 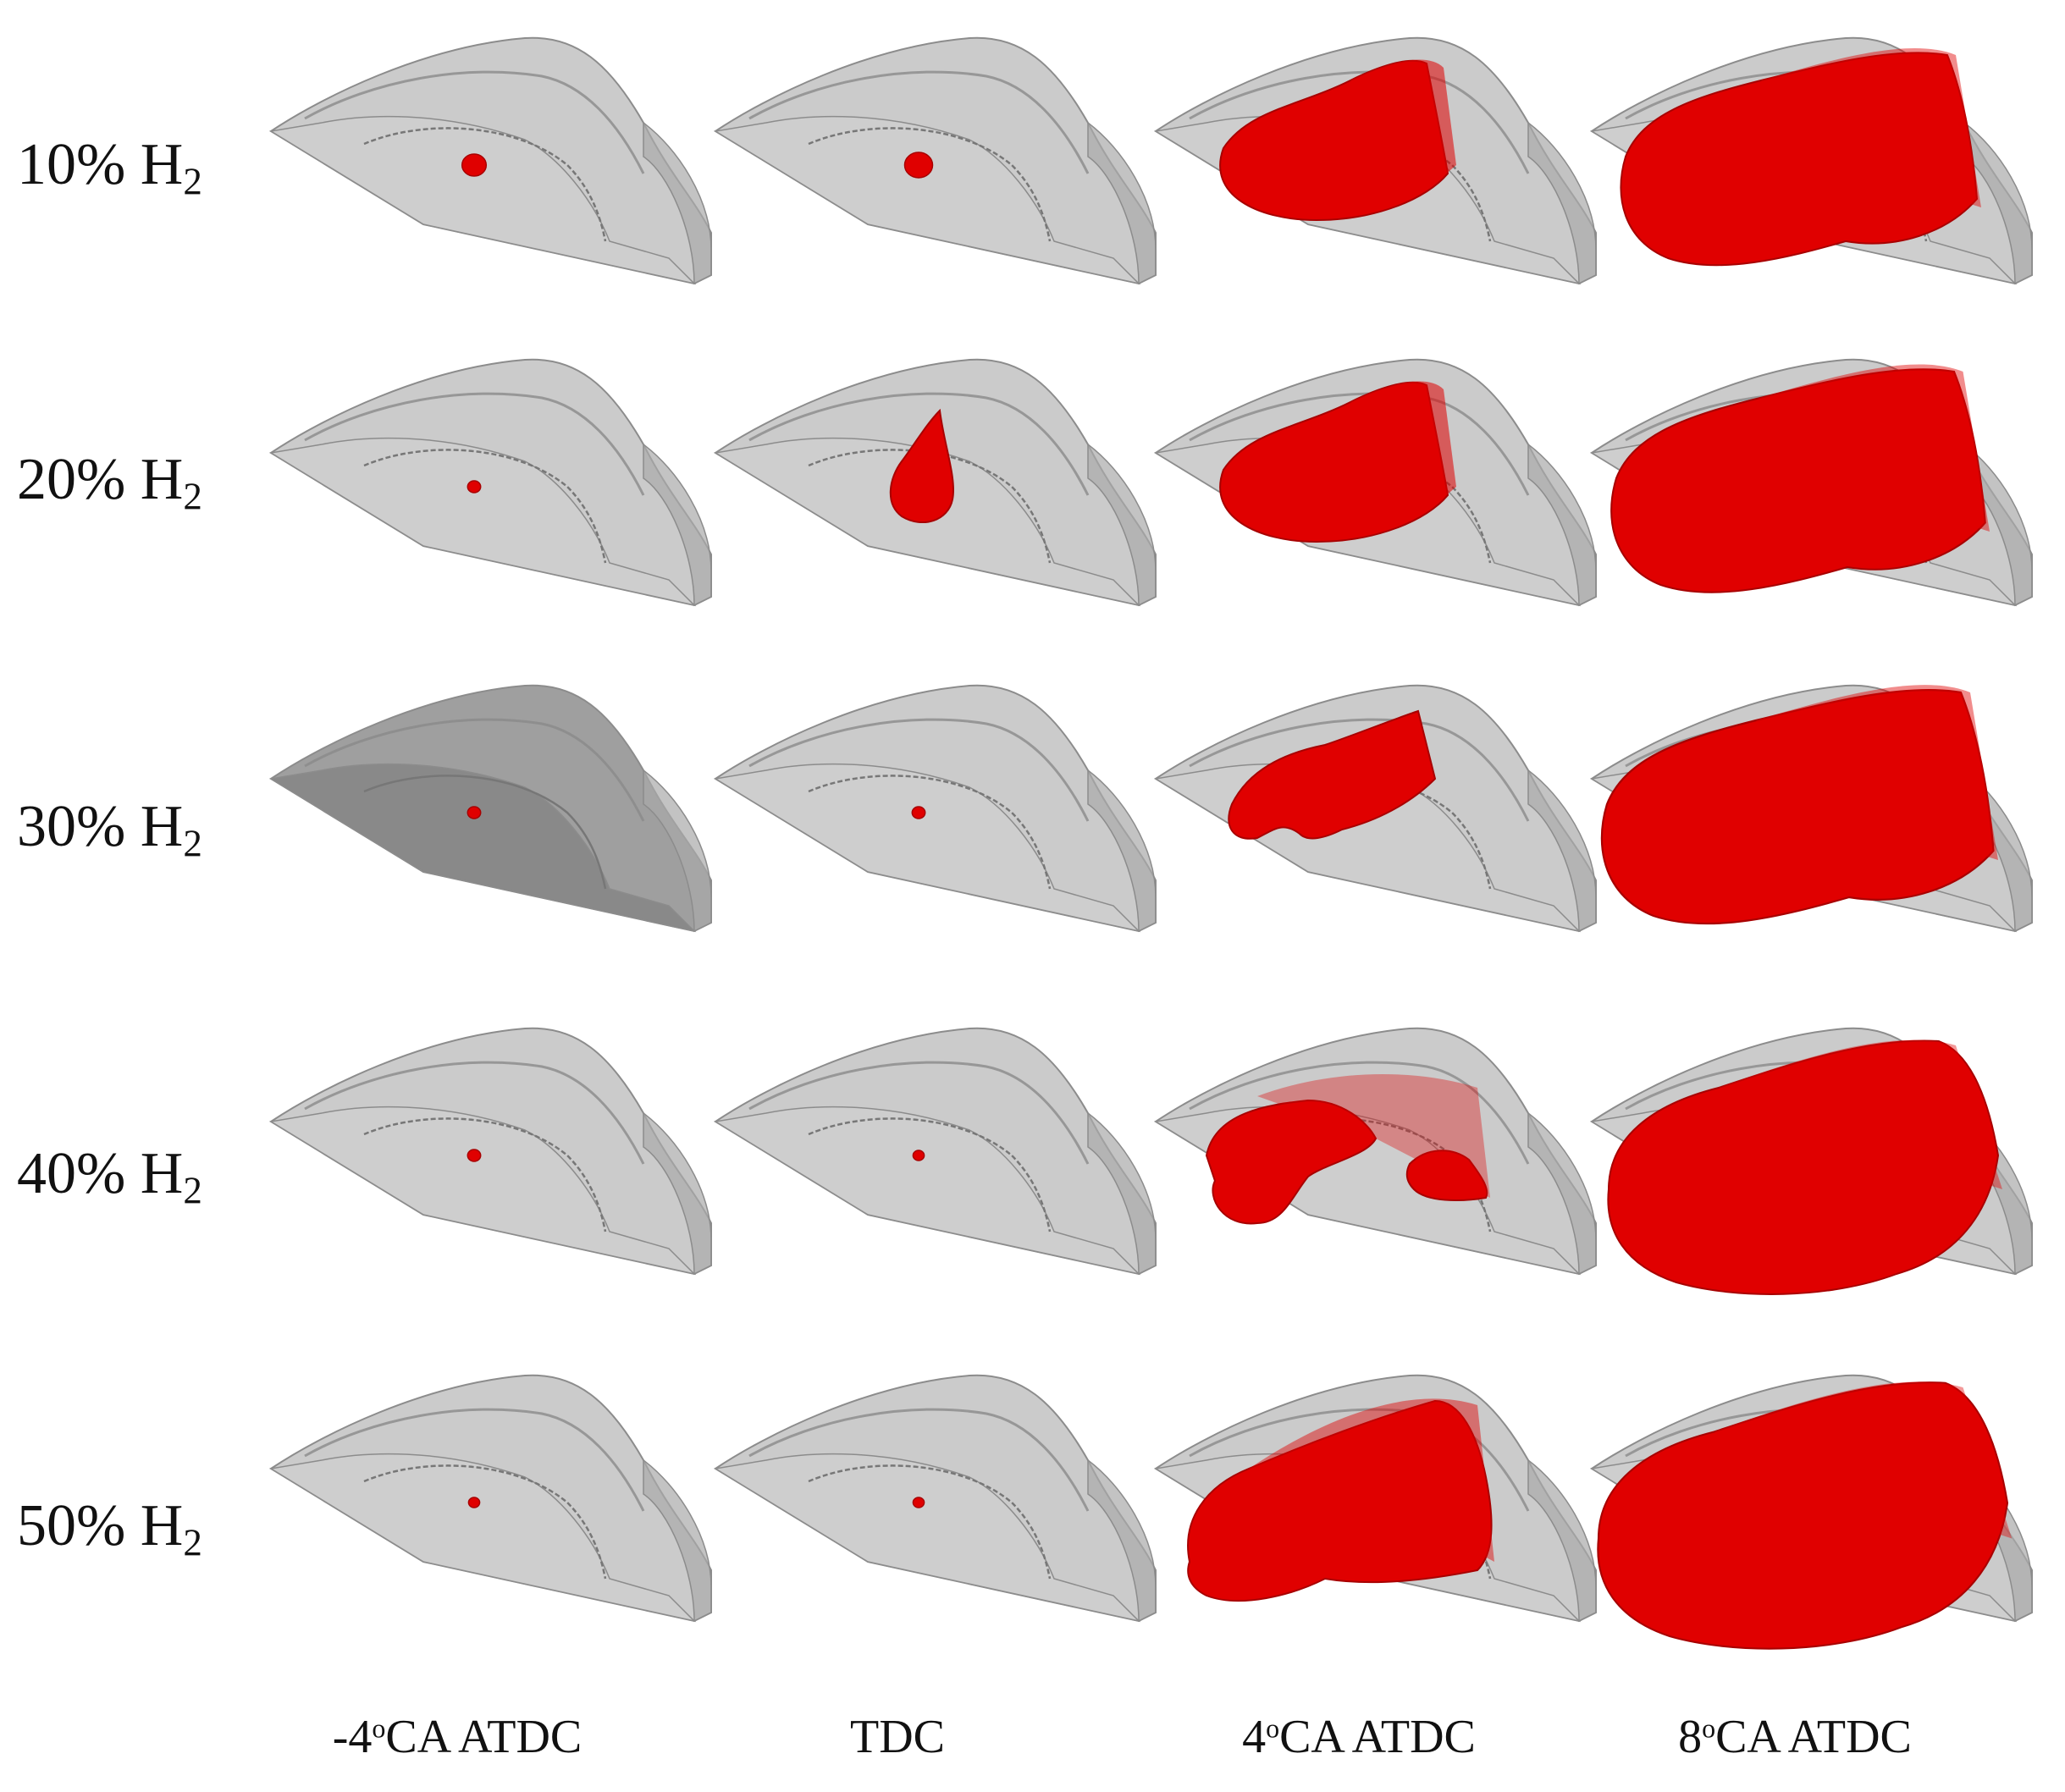 I want to click on cell-10-h2-4-ca-atdc, so click(x=1383, y=170).